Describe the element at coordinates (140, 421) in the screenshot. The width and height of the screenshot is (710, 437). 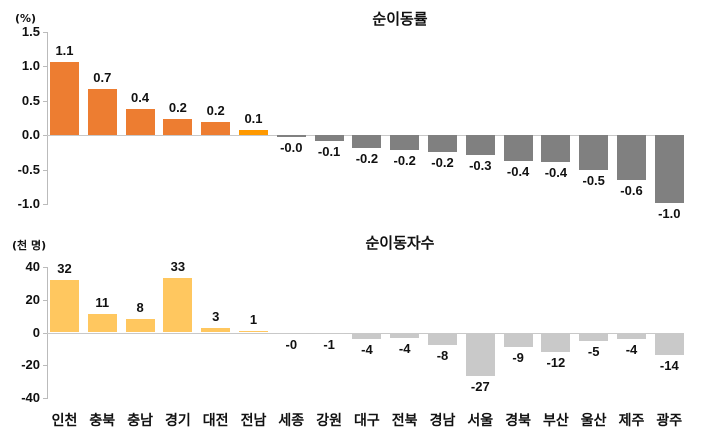
I see `x-category-label: 충남` at that location.